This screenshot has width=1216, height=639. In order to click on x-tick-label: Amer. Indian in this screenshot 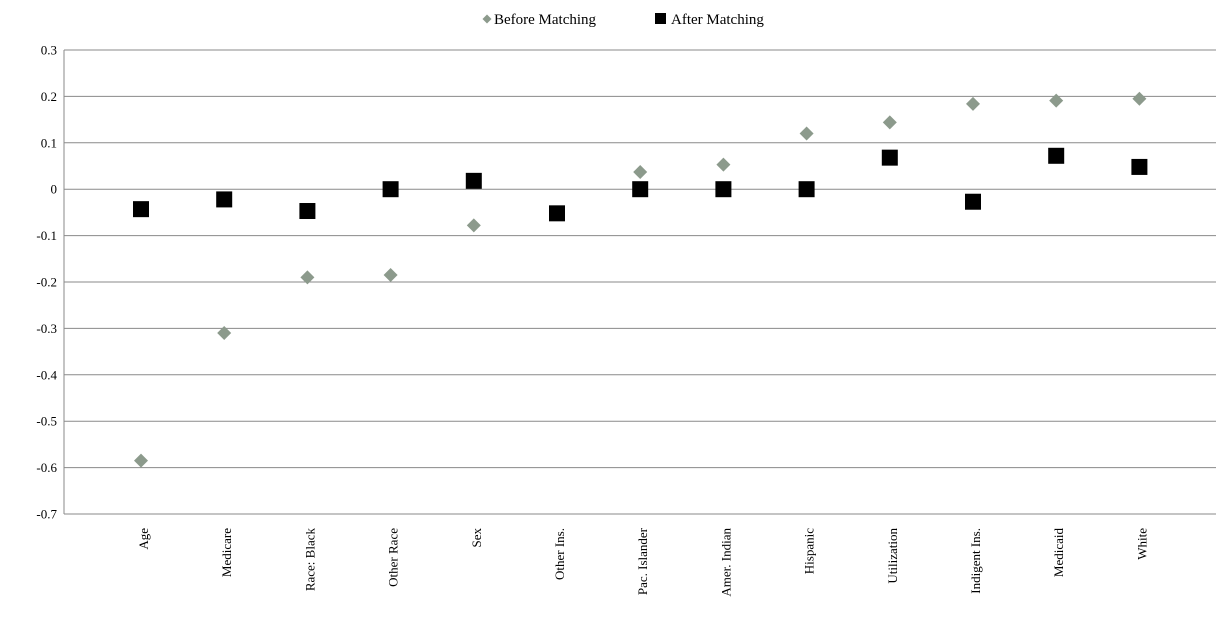, I will do `click(725, 562)`.